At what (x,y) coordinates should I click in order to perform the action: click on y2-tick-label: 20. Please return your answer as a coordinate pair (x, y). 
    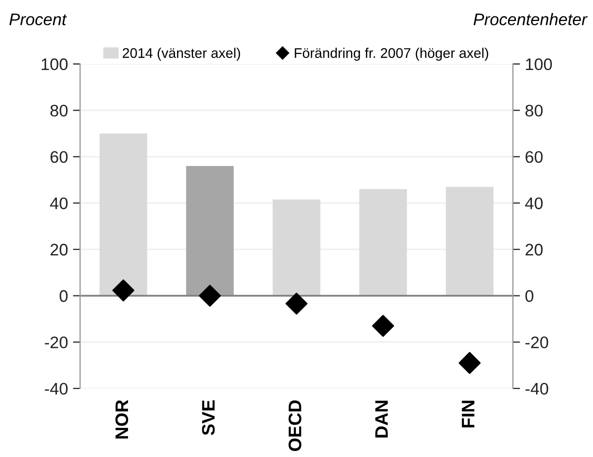
    Looking at the image, I should click on (534, 250).